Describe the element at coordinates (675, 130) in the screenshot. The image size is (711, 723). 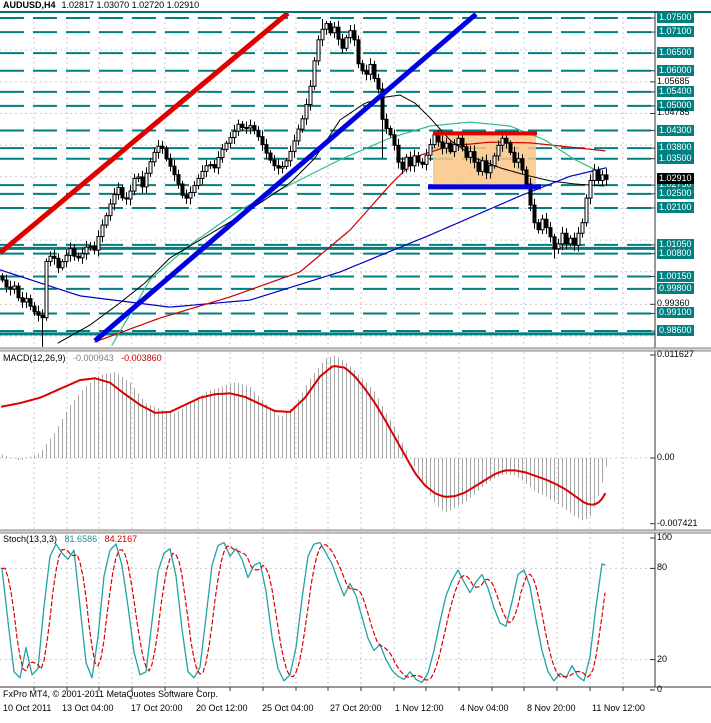
I see `price-level-label: 1.04300` at that location.